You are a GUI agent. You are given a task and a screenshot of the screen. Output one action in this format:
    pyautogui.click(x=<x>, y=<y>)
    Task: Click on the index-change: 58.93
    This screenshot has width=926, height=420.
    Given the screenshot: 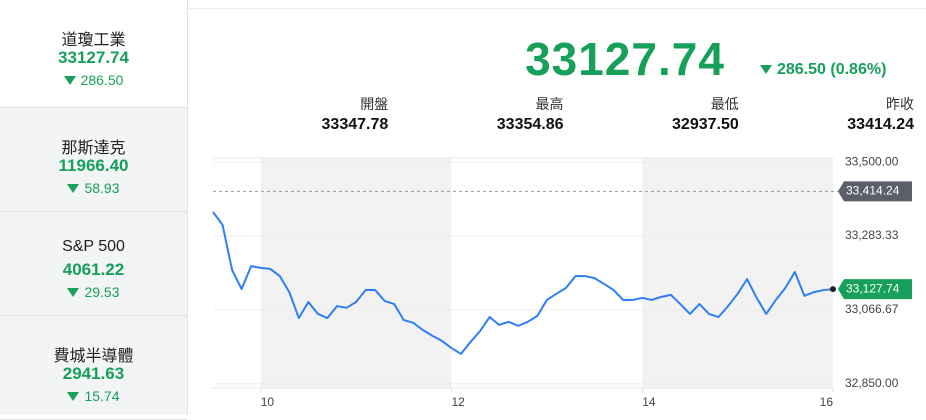 What is the action you would take?
    pyautogui.click(x=93, y=188)
    